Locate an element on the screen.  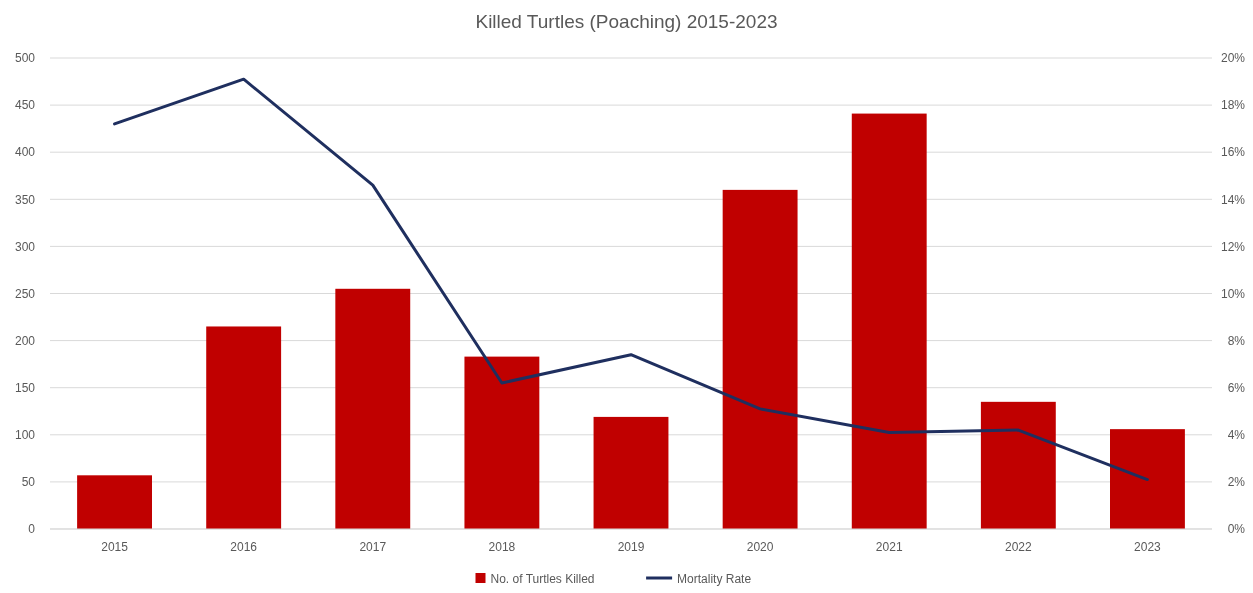
y-tick-label: 100 is located at coordinates (25, 435).